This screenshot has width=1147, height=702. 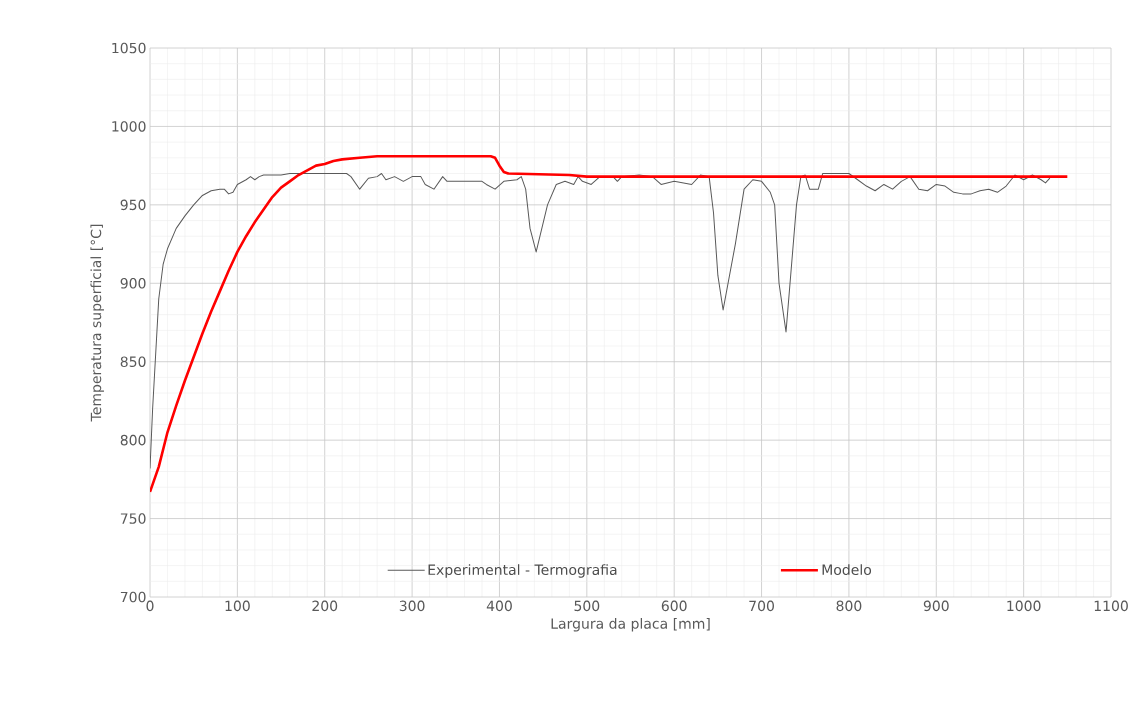 I want to click on x-tick-label: 300, so click(x=412, y=606).